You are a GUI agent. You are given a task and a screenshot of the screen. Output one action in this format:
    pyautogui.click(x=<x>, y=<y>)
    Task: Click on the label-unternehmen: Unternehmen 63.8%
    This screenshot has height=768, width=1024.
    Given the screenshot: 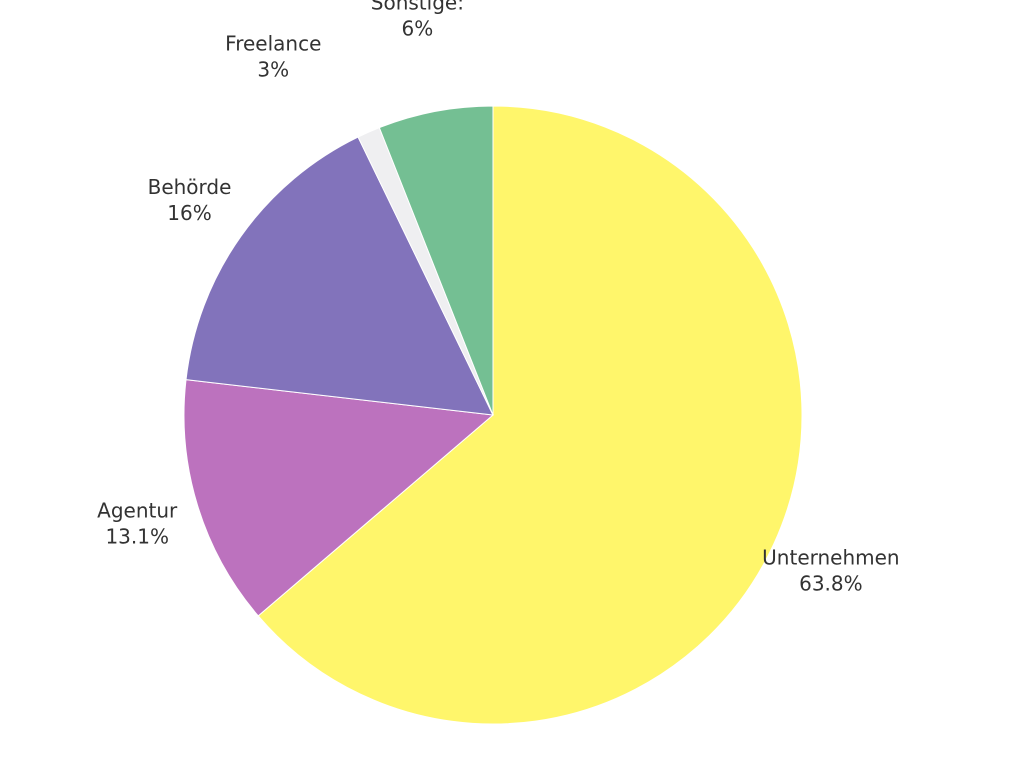 What is the action you would take?
    pyautogui.click(x=830, y=571)
    